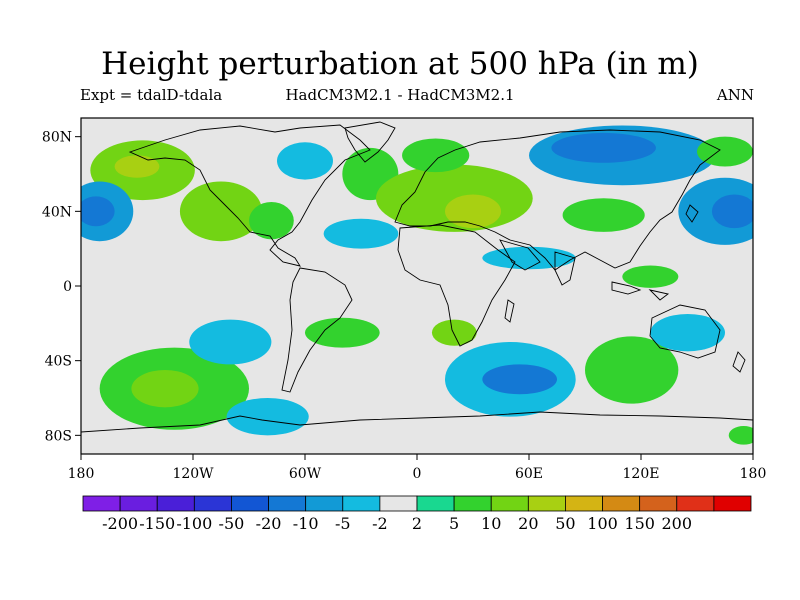 The height and width of the screenshot is (600, 800). What do you see at coordinates (194, 523) in the screenshot?
I see `colorbar-label: -100` at bounding box center [194, 523].